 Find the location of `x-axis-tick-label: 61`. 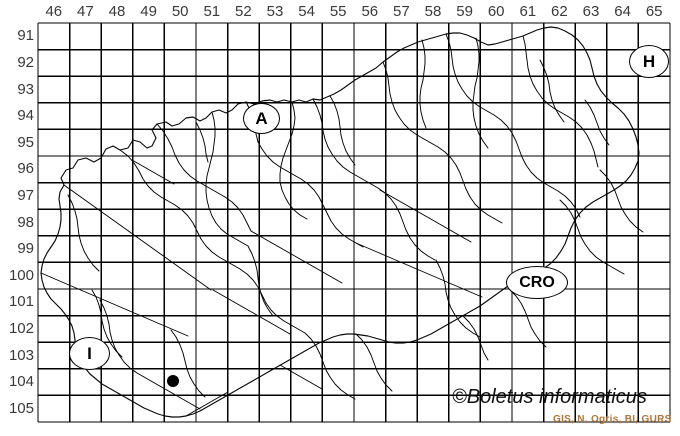

x-axis-tick-label: 61 is located at coordinates (528, 11).